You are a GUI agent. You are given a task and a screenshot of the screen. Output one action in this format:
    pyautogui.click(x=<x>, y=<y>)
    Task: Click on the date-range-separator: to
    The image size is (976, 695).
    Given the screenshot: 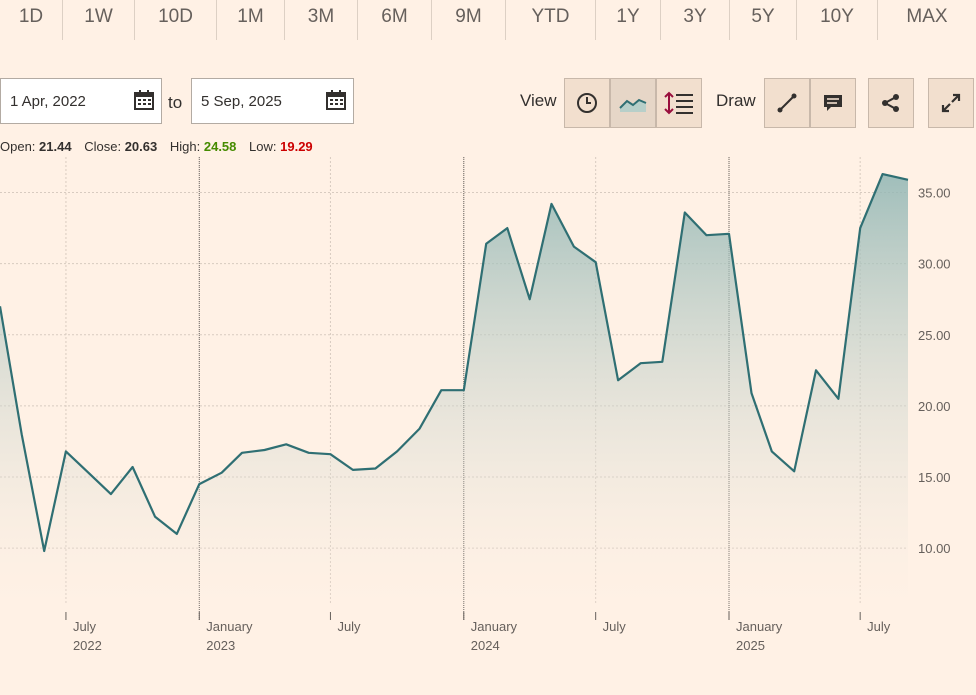 What is the action you would take?
    pyautogui.click(x=175, y=102)
    